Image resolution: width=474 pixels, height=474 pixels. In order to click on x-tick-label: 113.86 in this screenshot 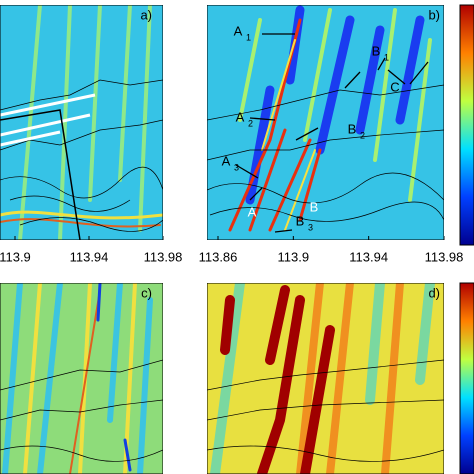, I will do `click(218, 256)`.